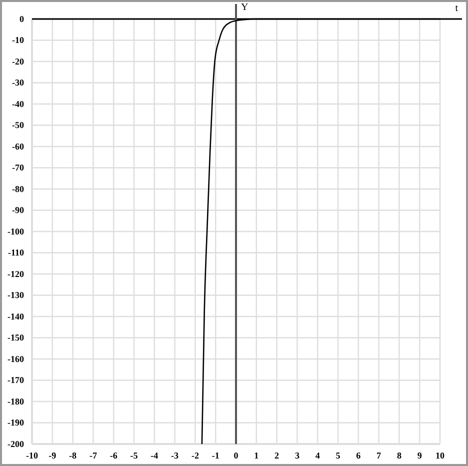  Describe the element at coordinates (154, 455) in the screenshot. I see `x-tick-label: -4` at that location.